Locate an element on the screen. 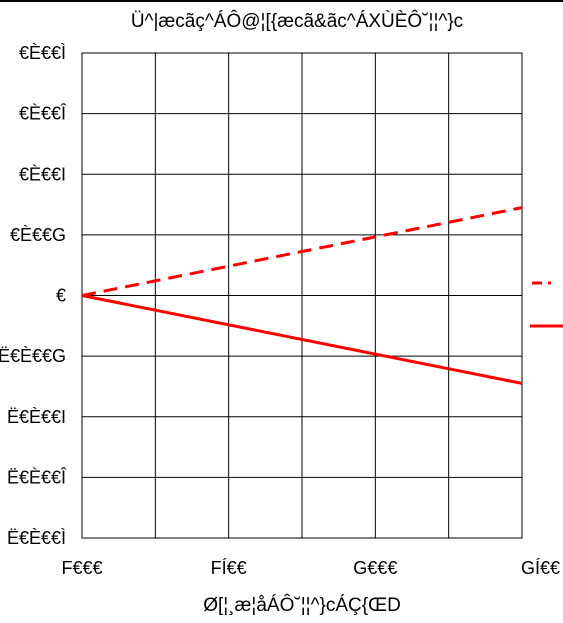 This screenshot has height=623, width=563. x-tick-label: GÍ€€ is located at coordinates (540, 568).